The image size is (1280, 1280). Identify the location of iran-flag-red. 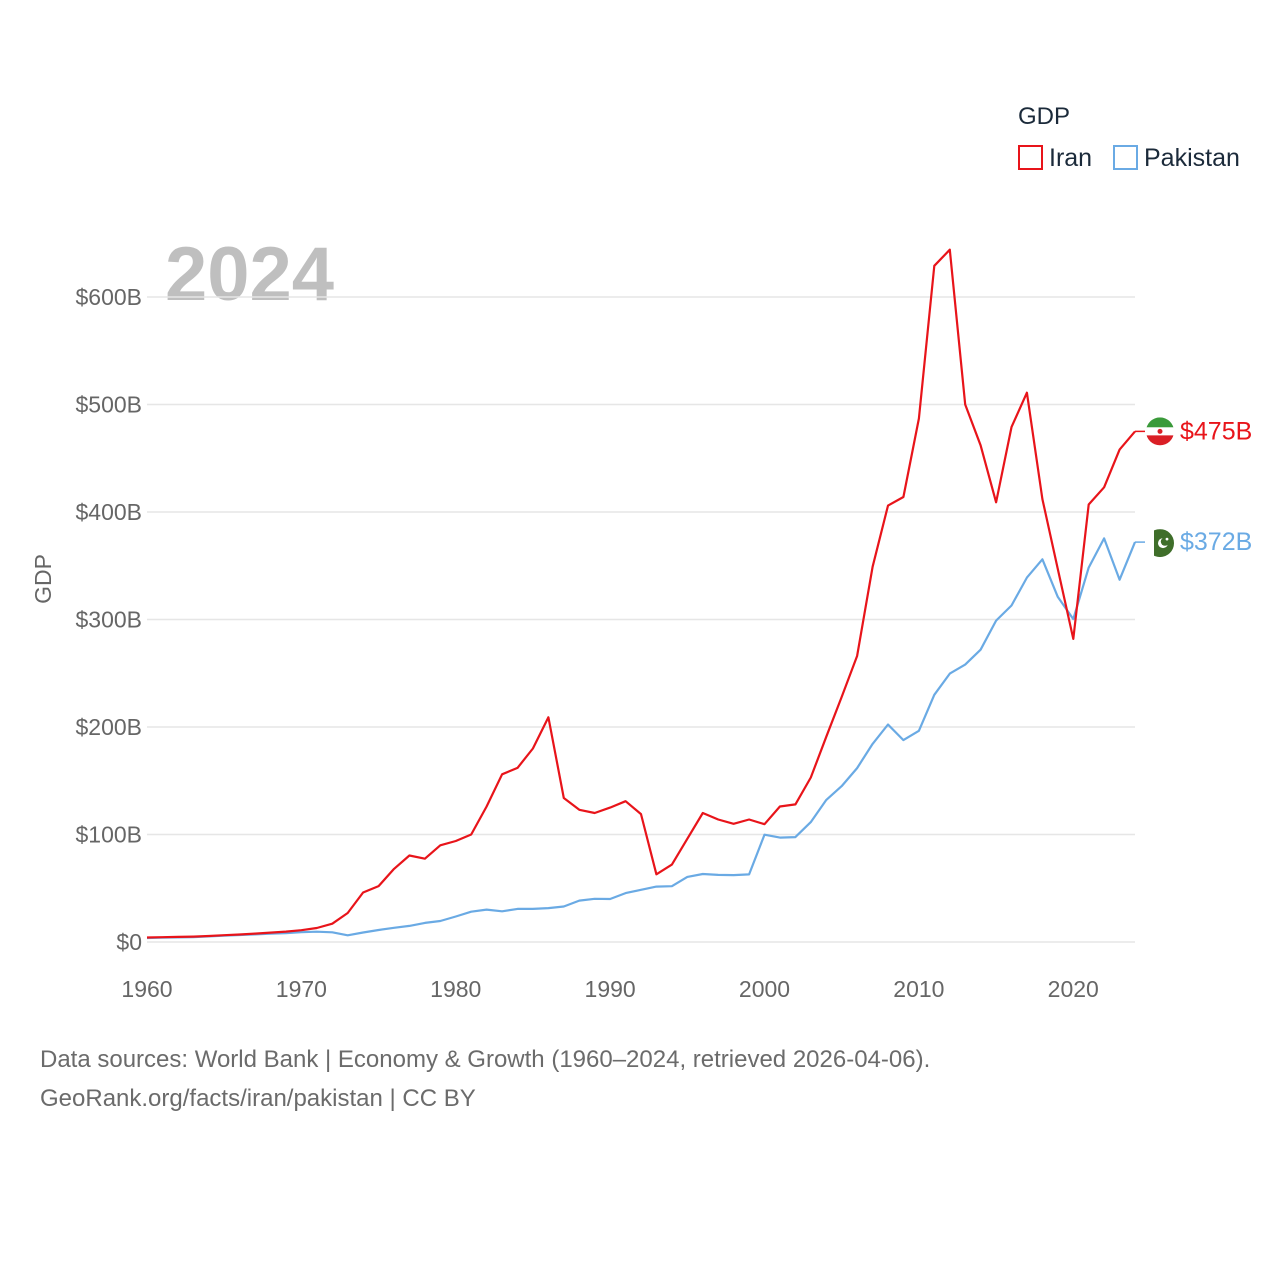
(1160, 440).